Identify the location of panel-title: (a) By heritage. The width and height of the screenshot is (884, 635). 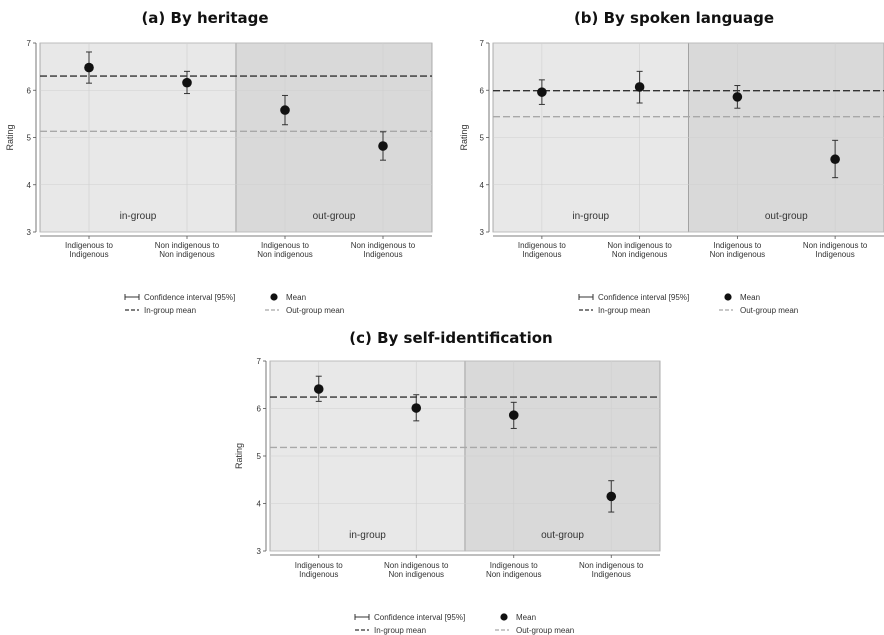
(204, 18).